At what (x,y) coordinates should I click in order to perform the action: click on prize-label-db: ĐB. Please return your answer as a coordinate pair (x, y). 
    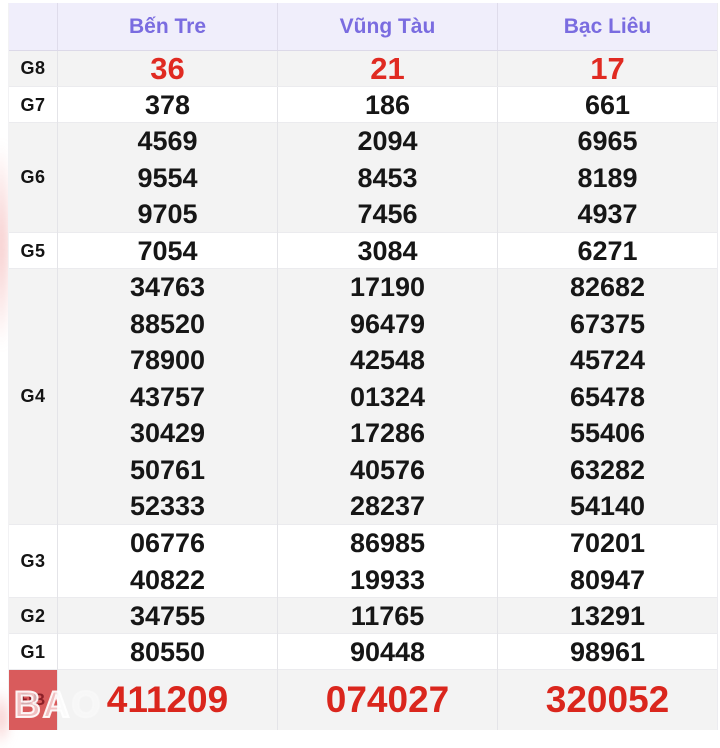
    Looking at the image, I should click on (33, 700).